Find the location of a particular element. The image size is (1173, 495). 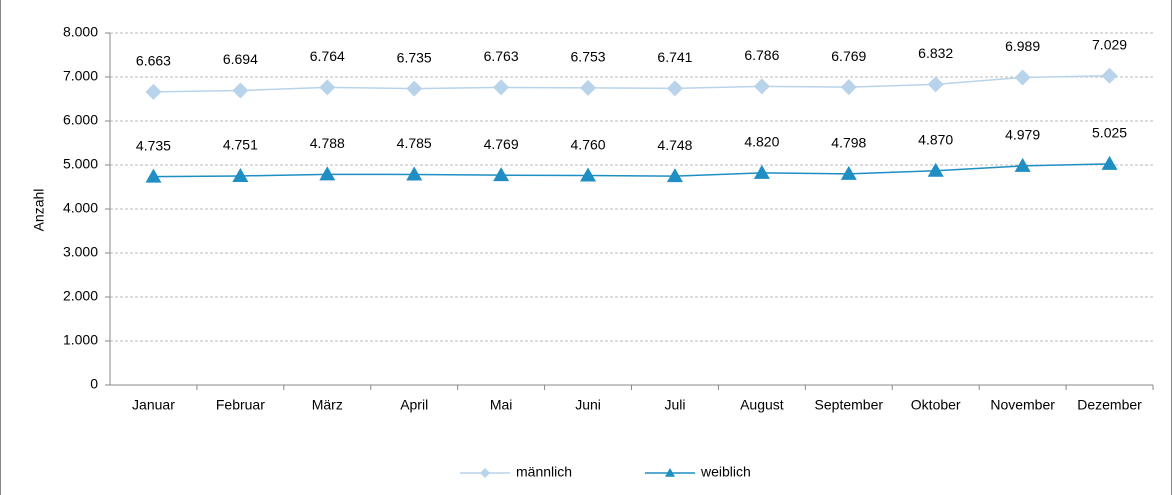

data-label: 6.694 is located at coordinates (240, 59).